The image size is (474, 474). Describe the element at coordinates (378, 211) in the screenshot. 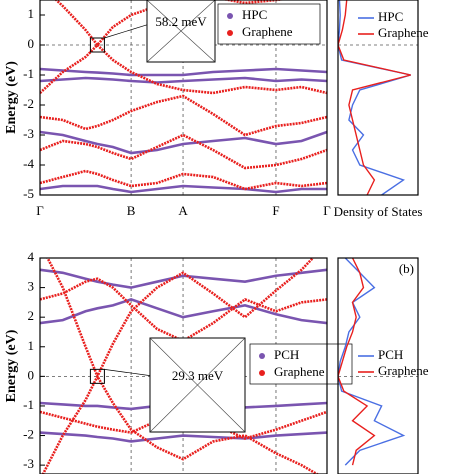

I see `x-axis-label: Density of States` at that location.